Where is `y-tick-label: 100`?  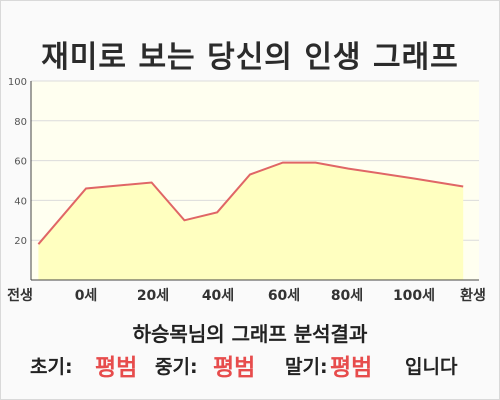 y-tick-label: 100 is located at coordinates (17, 82).